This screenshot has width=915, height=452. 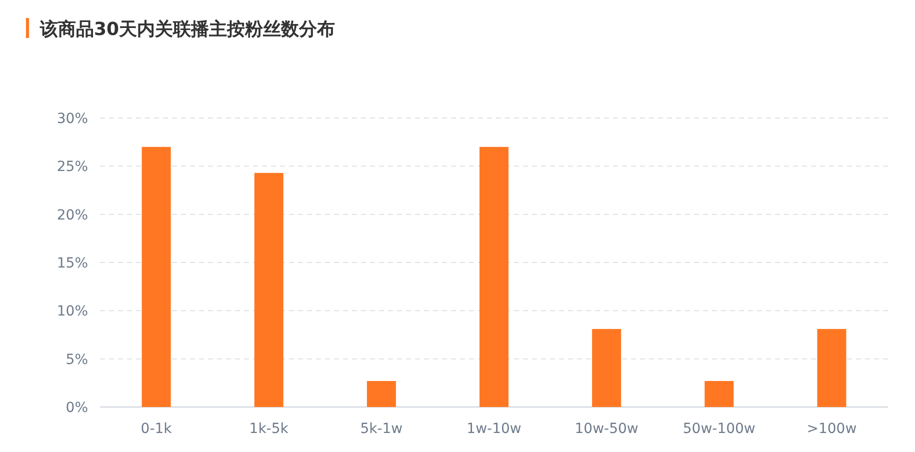 I want to click on chart-title: 该商品30天内关联播主按粉丝数分布, so click(x=187, y=29).